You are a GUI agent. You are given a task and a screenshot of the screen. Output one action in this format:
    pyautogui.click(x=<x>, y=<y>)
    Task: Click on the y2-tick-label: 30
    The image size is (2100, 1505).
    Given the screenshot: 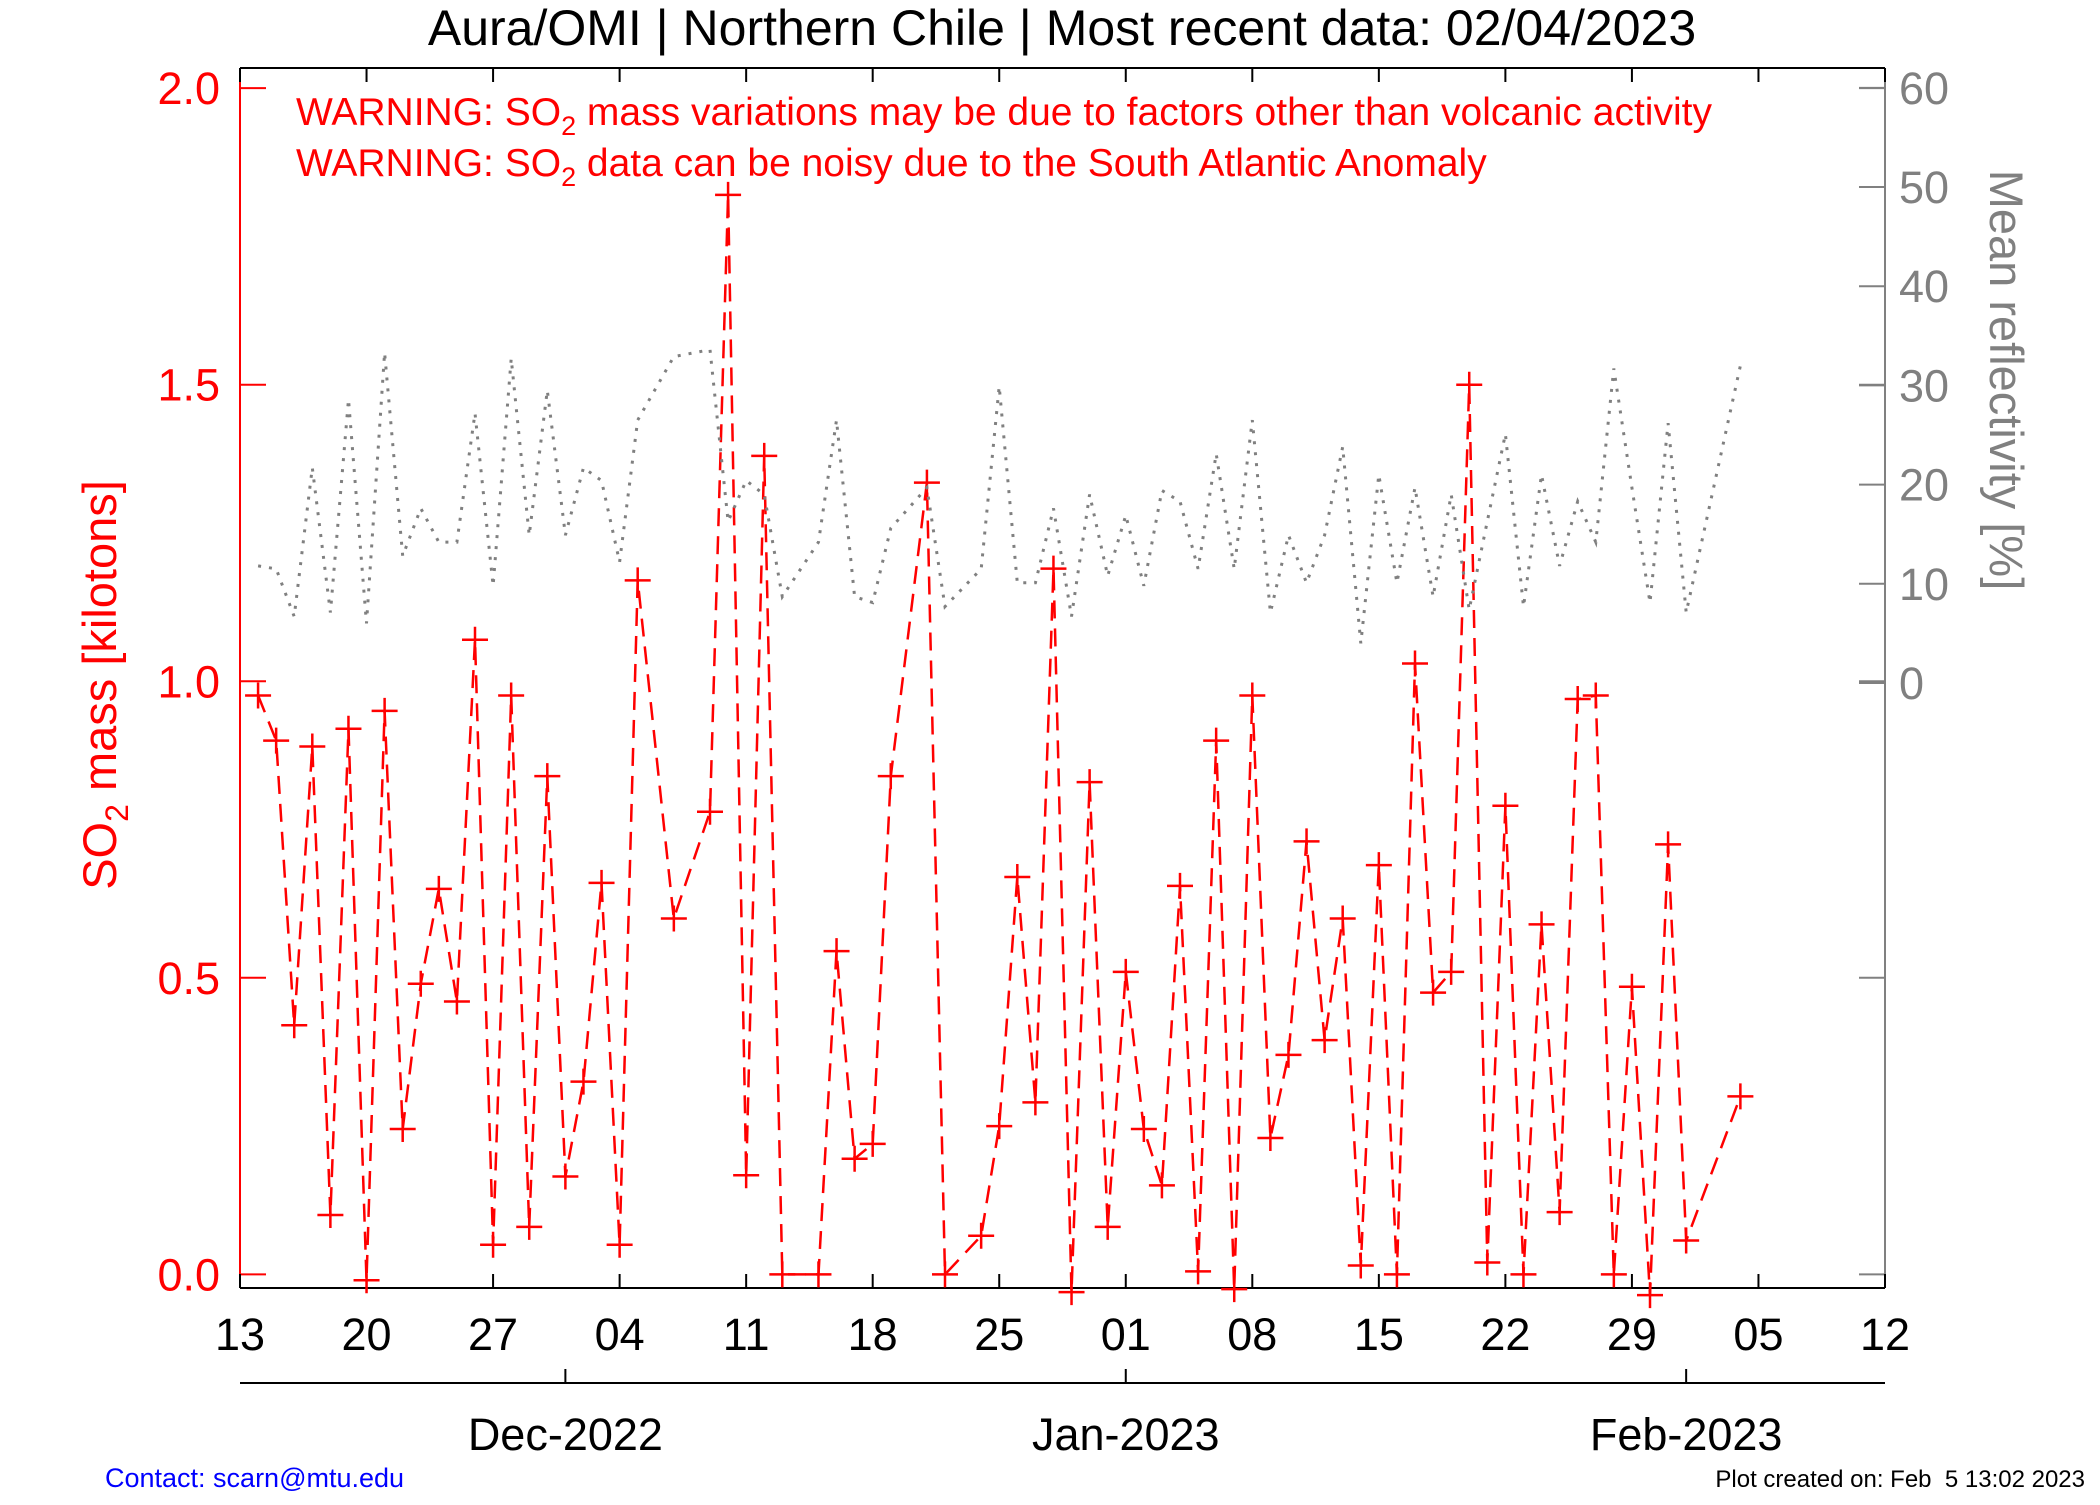 What is the action you would take?
    pyautogui.click(x=1924, y=385)
    